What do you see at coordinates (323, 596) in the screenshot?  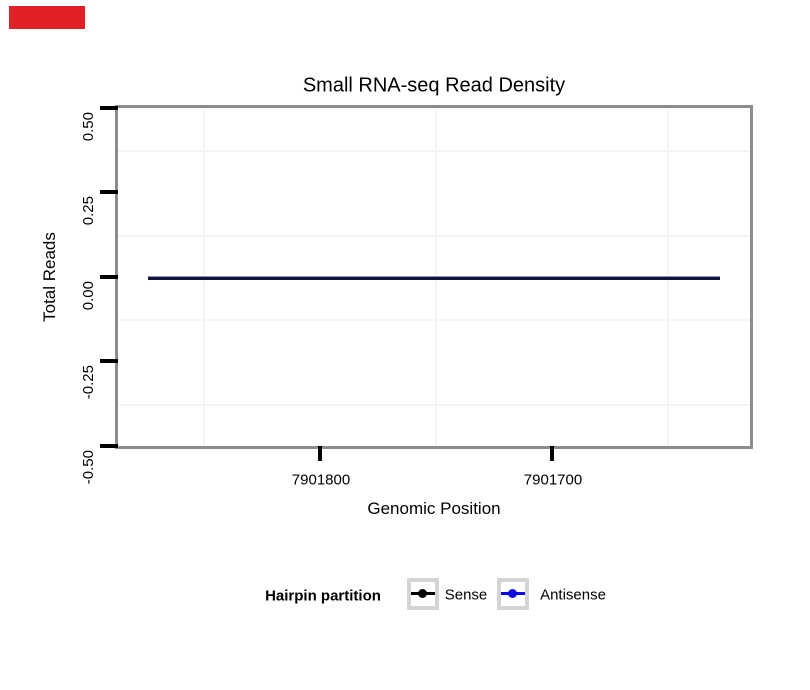 I see `legend-title: Hairpin partition` at bounding box center [323, 596].